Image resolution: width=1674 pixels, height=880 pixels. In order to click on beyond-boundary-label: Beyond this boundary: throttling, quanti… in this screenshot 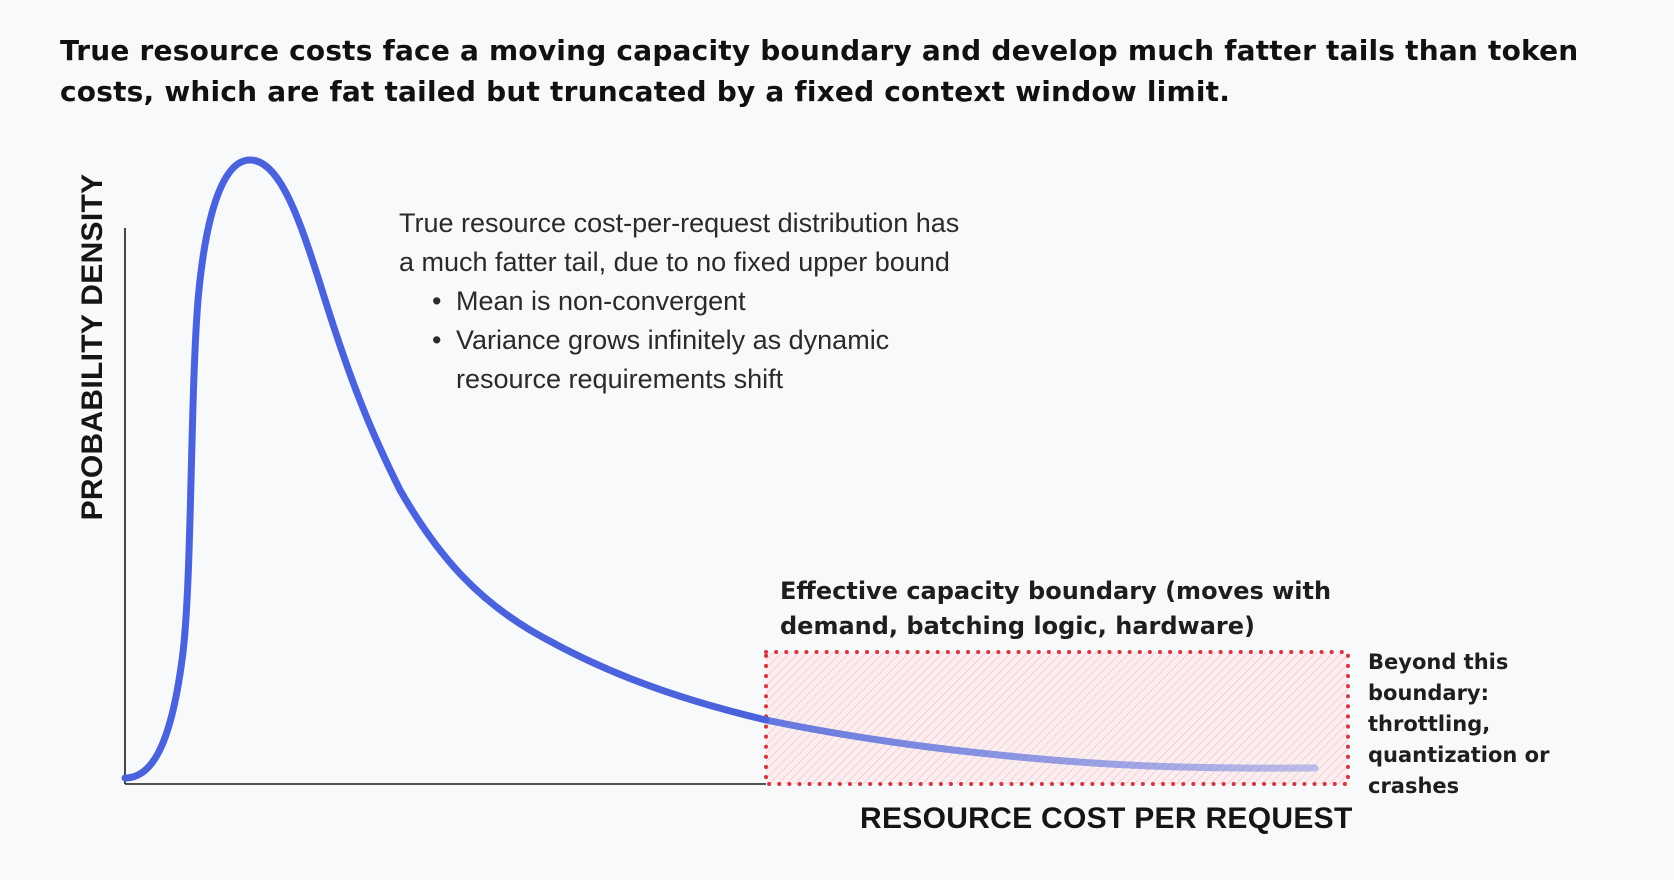, I will do `click(1458, 724)`.